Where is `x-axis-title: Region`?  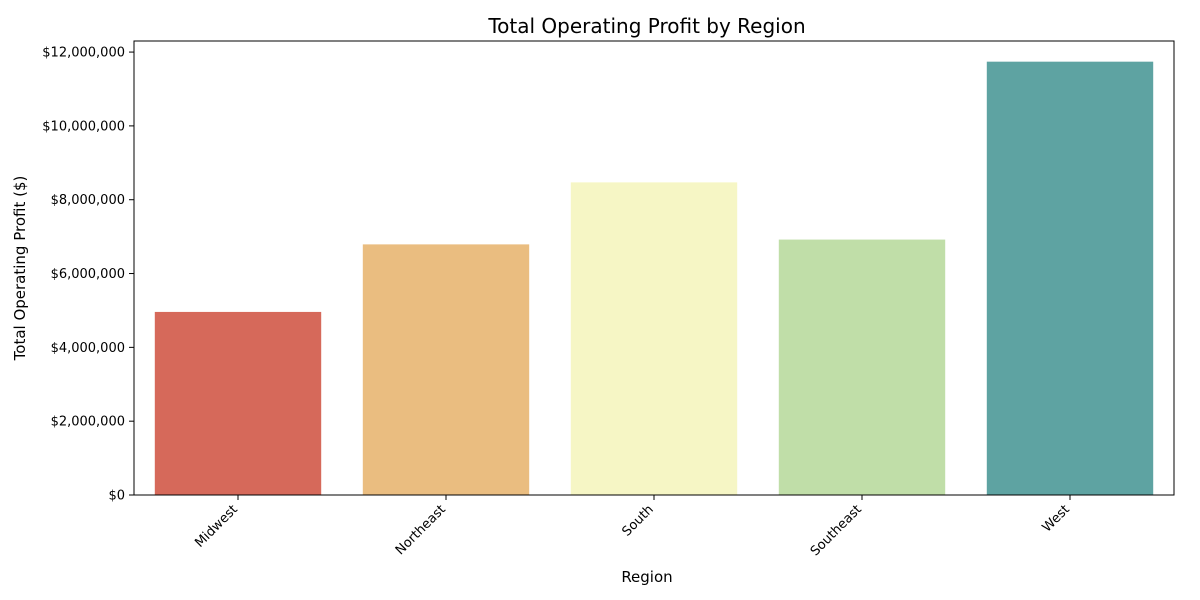
x-axis-title: Region is located at coordinates (646, 577).